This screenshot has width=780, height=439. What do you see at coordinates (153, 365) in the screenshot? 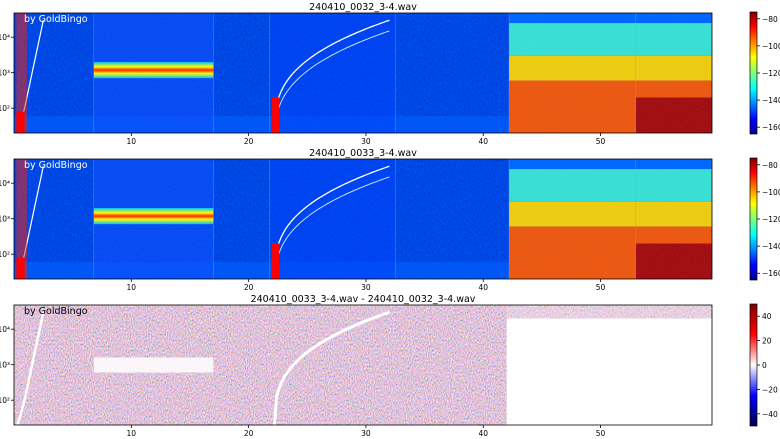
I see `diff-tone-band` at bounding box center [153, 365].